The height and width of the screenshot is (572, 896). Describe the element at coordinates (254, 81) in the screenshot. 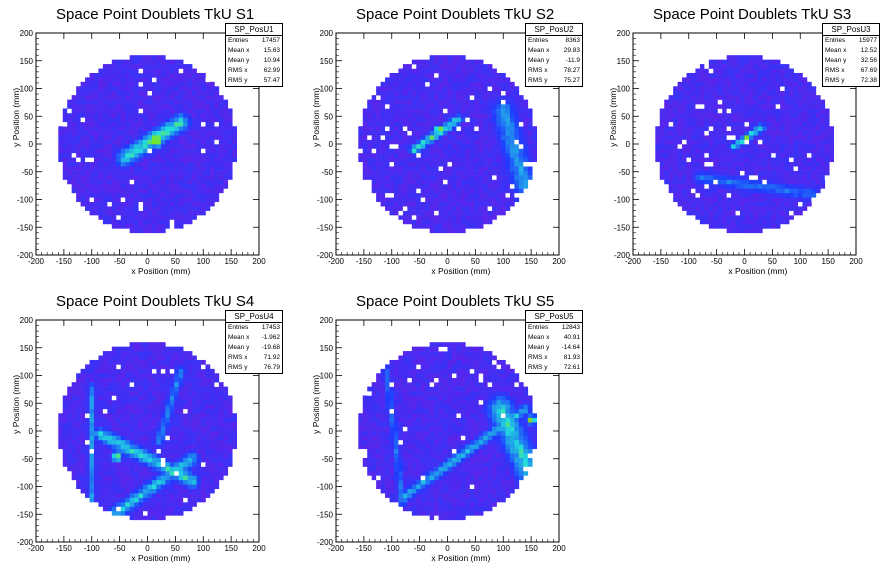

I see `stats-row: RMS y 57.47` at that location.